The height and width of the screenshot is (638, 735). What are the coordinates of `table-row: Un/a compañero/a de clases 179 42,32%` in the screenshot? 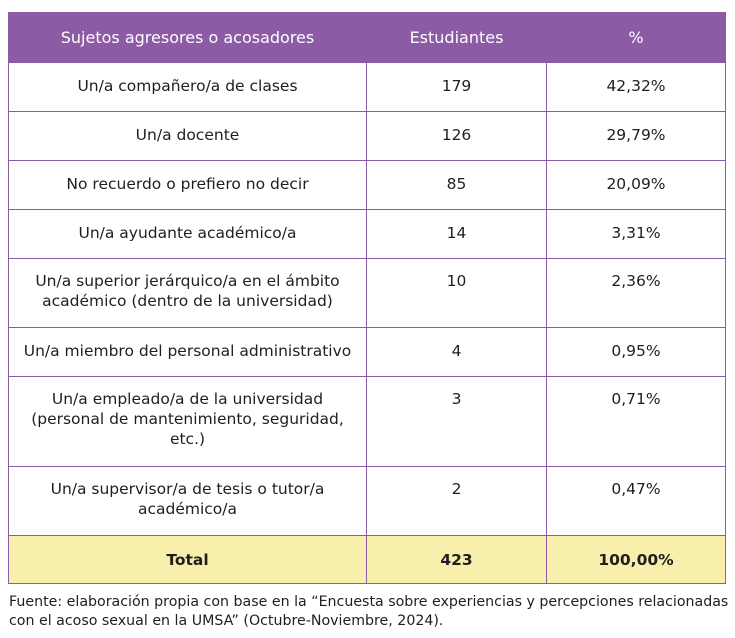 It's located at (367, 87).